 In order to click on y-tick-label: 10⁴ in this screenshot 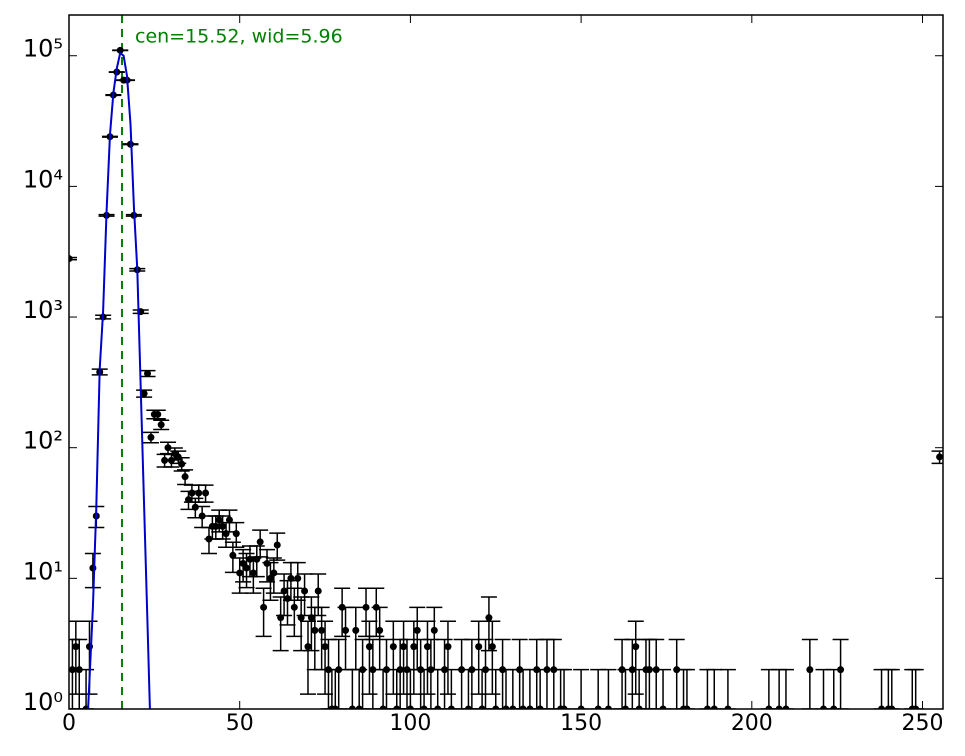, I will do `click(43, 179)`.